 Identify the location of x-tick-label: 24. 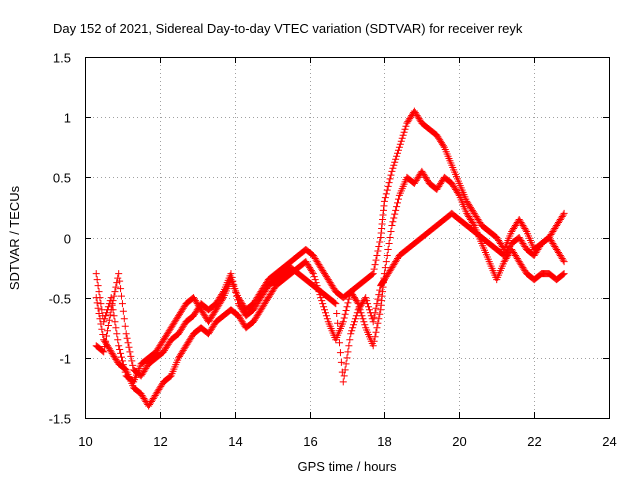
(609, 441).